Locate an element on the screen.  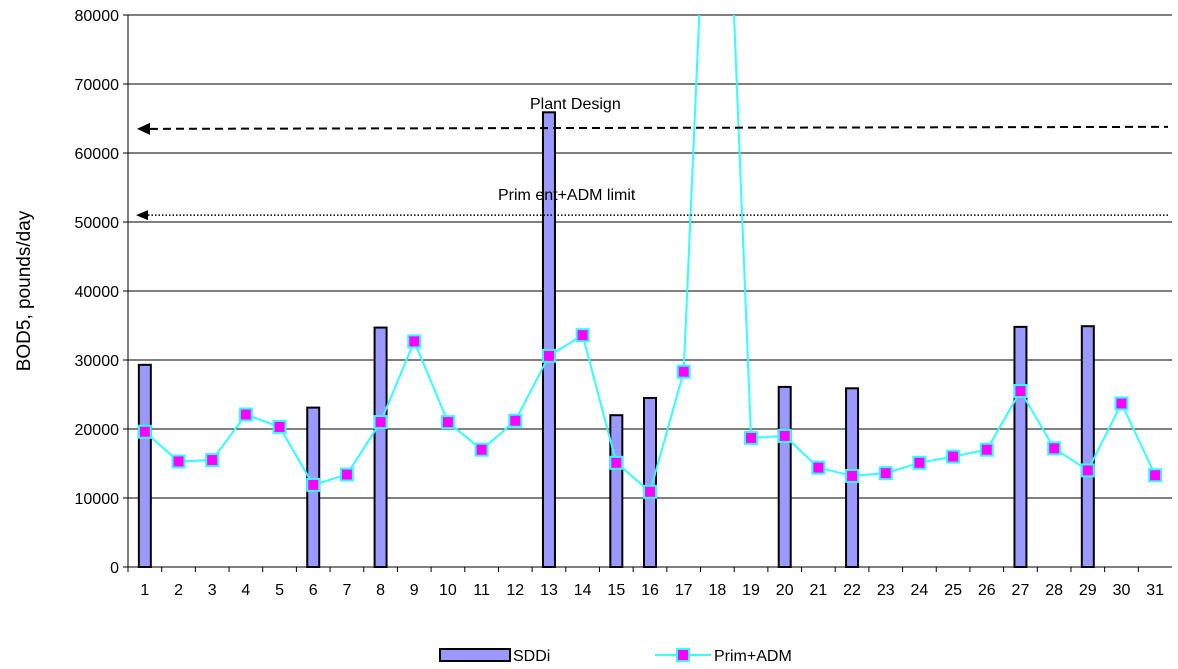
y-axis-label: BOD5, pounds/day is located at coordinates (24, 290).